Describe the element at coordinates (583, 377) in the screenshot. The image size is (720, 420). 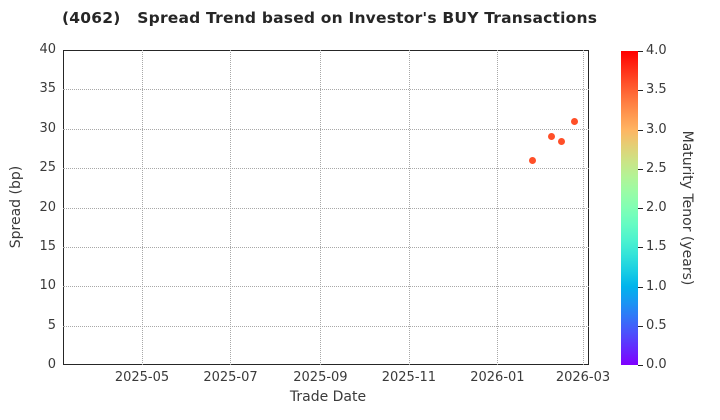
I see `x-tick-label: 2026-03` at that location.